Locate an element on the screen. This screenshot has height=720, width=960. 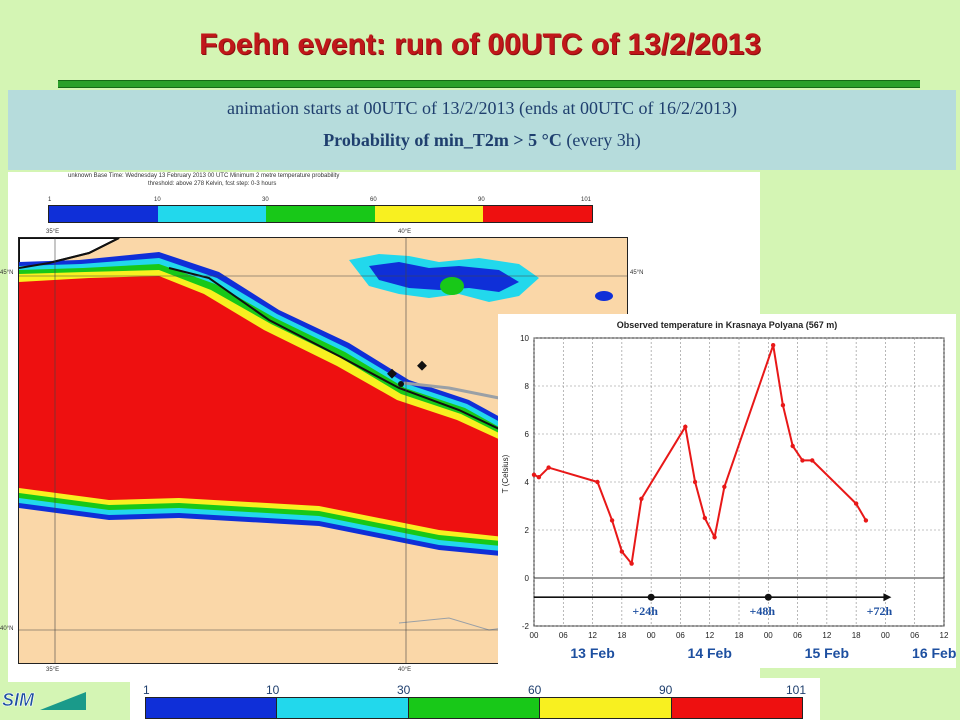
chart-day-label: 16 Feb is located at coordinates (934, 653).